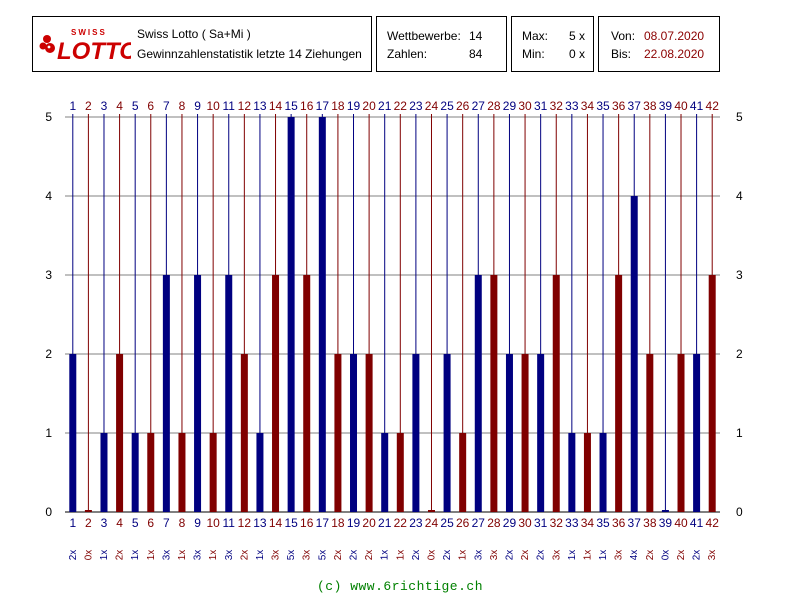 The image size is (800, 600). I want to click on number-label-bottom: 35, so click(603, 523).